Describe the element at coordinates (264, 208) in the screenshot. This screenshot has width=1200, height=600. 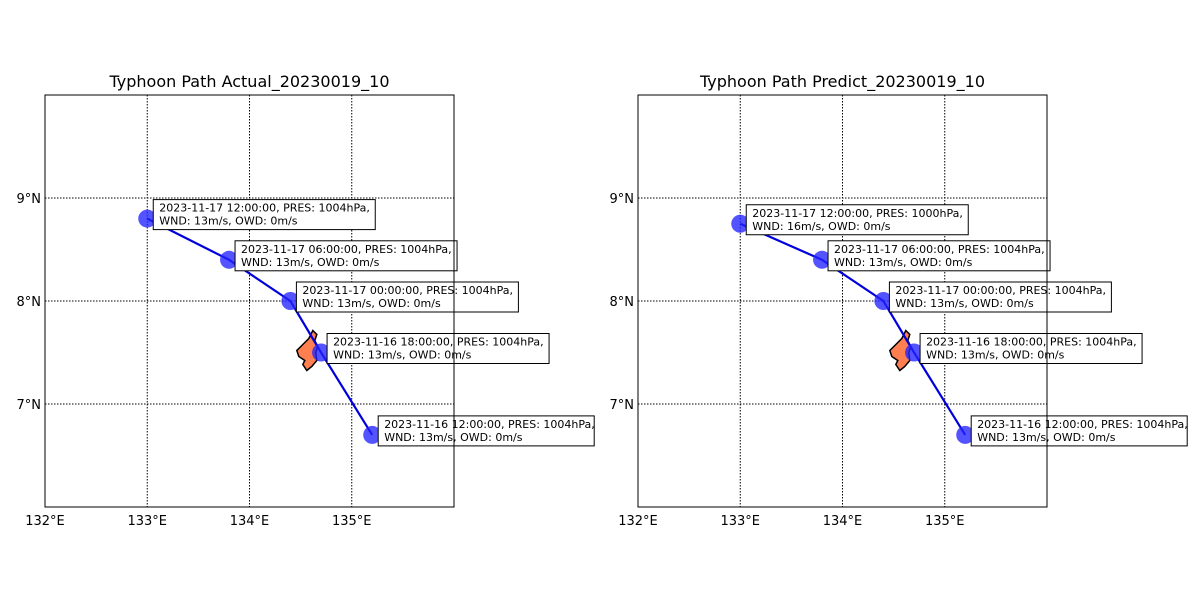
I see `annotation-line-1: 2023-11-17 12:00:00, PRES: 1004hPa,` at that location.